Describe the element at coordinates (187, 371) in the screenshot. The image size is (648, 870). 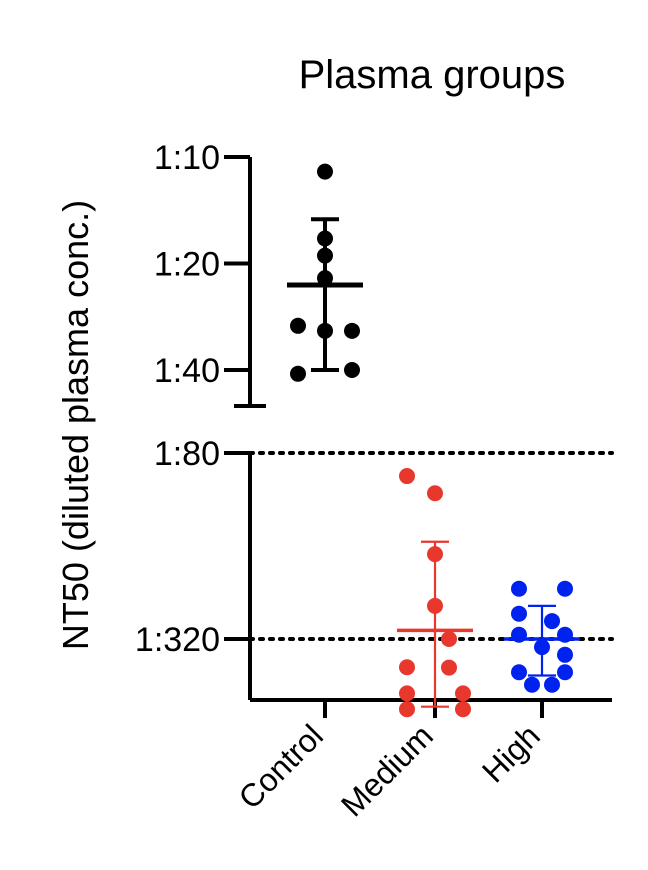
I see `y-tick-label: 1:40` at that location.